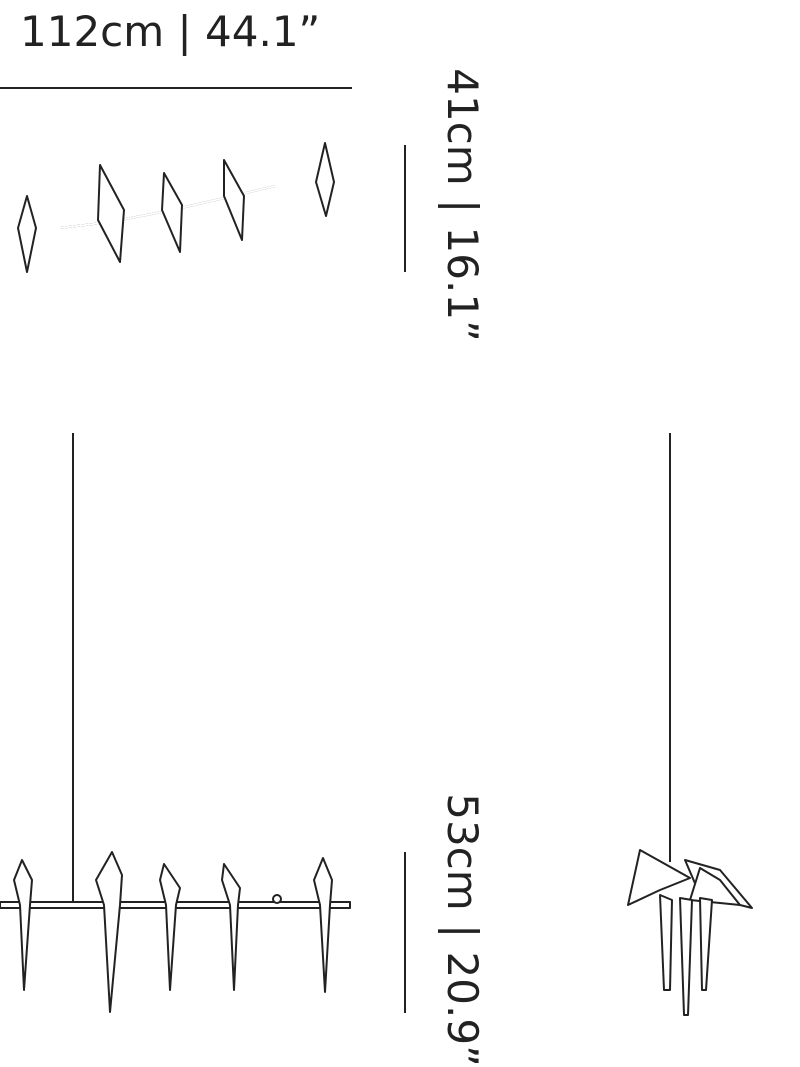  I want to click on side-view, so click(690, 724).